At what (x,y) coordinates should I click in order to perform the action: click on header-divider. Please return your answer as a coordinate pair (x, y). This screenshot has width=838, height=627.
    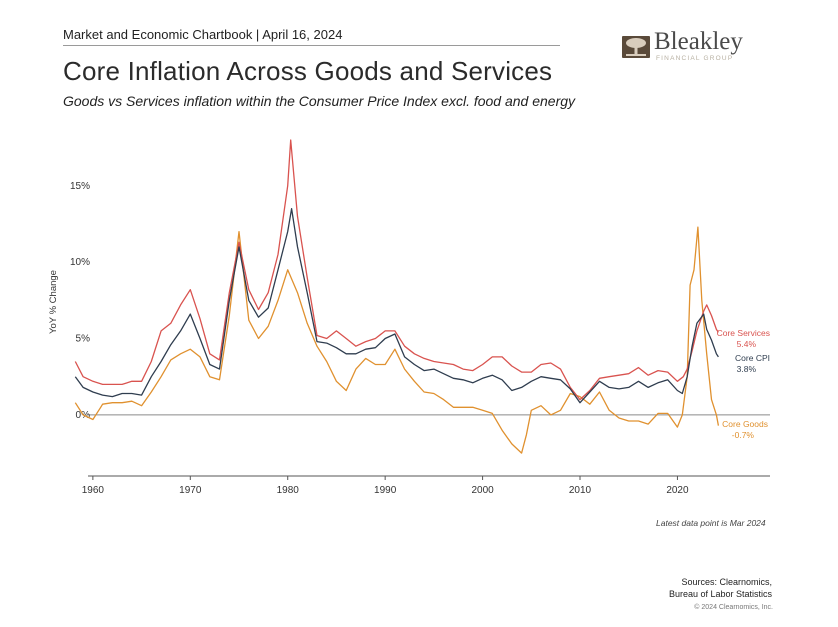
    Looking at the image, I should click on (311, 45).